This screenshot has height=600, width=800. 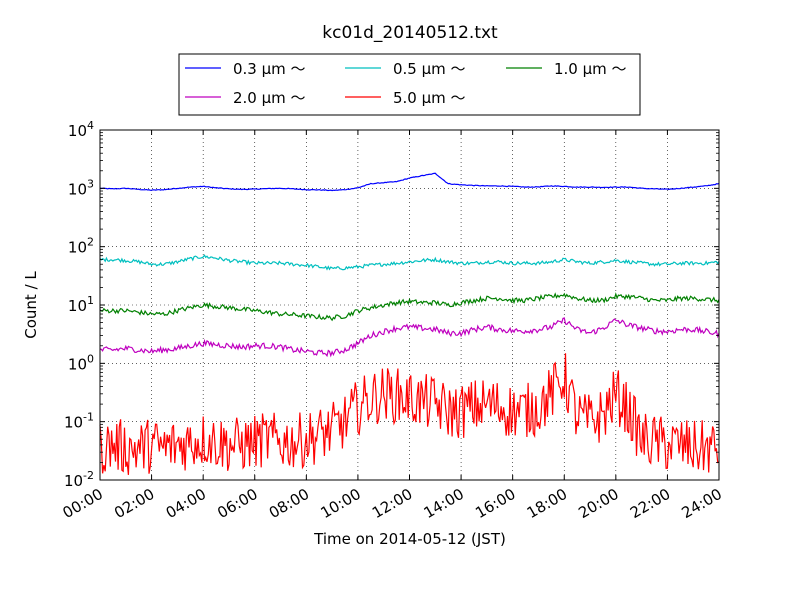 I want to click on y-tick-exponent: 1, so click(x=90, y=300).